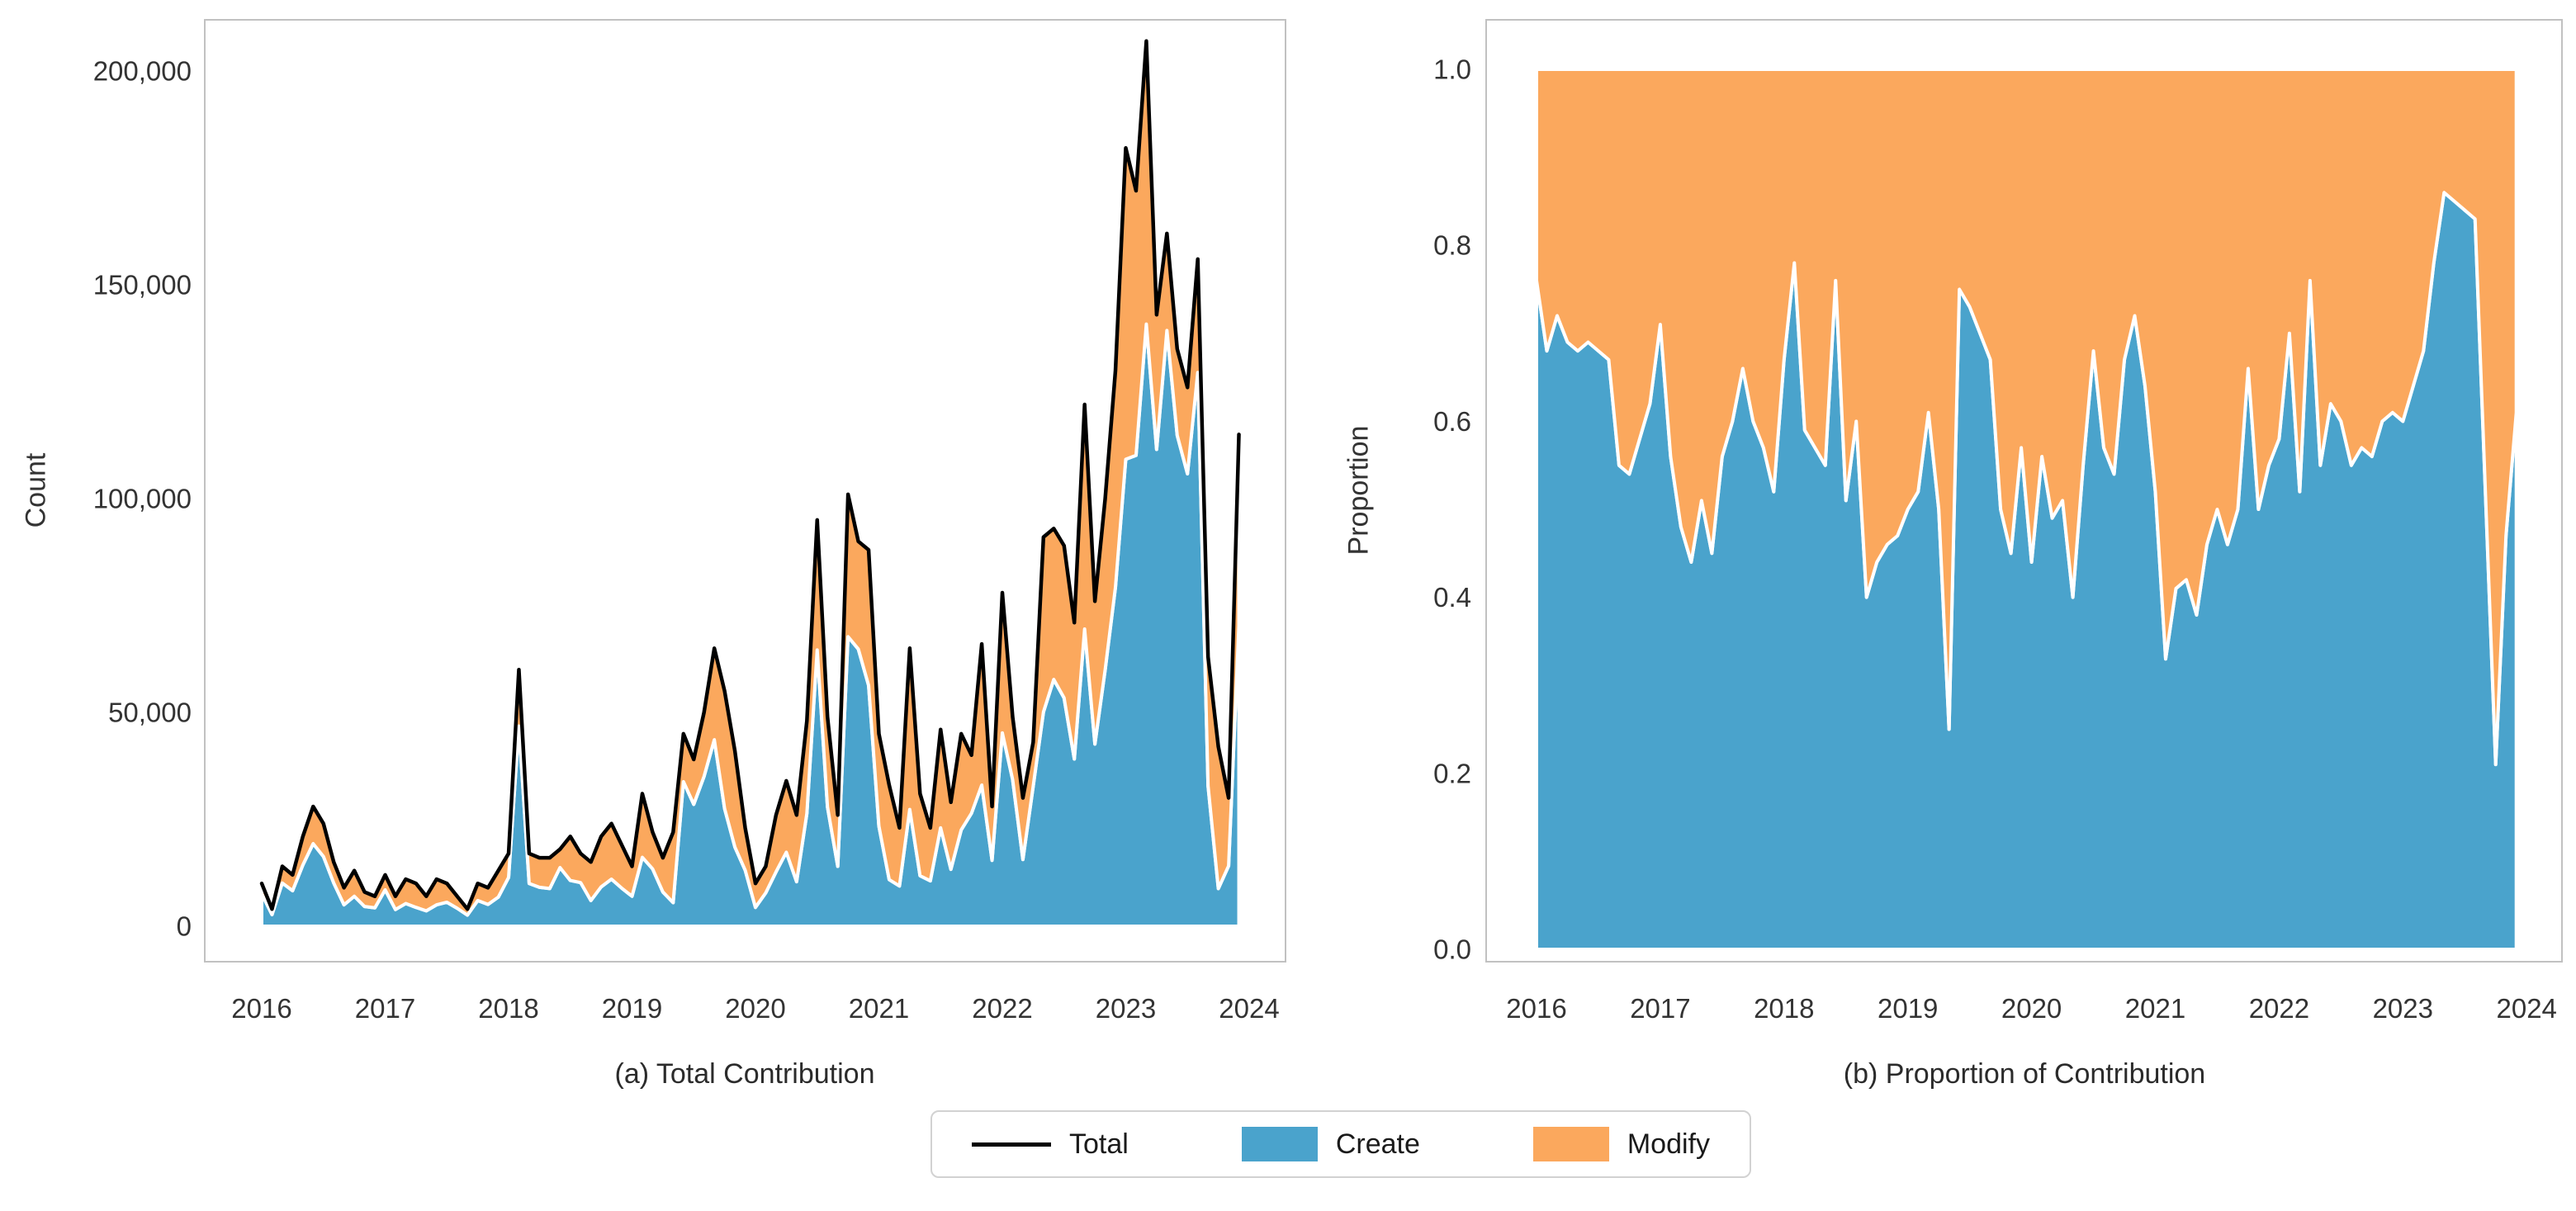 The width and height of the screenshot is (2576, 1211). I want to click on y-tick-label: 1.0, so click(1452, 69).